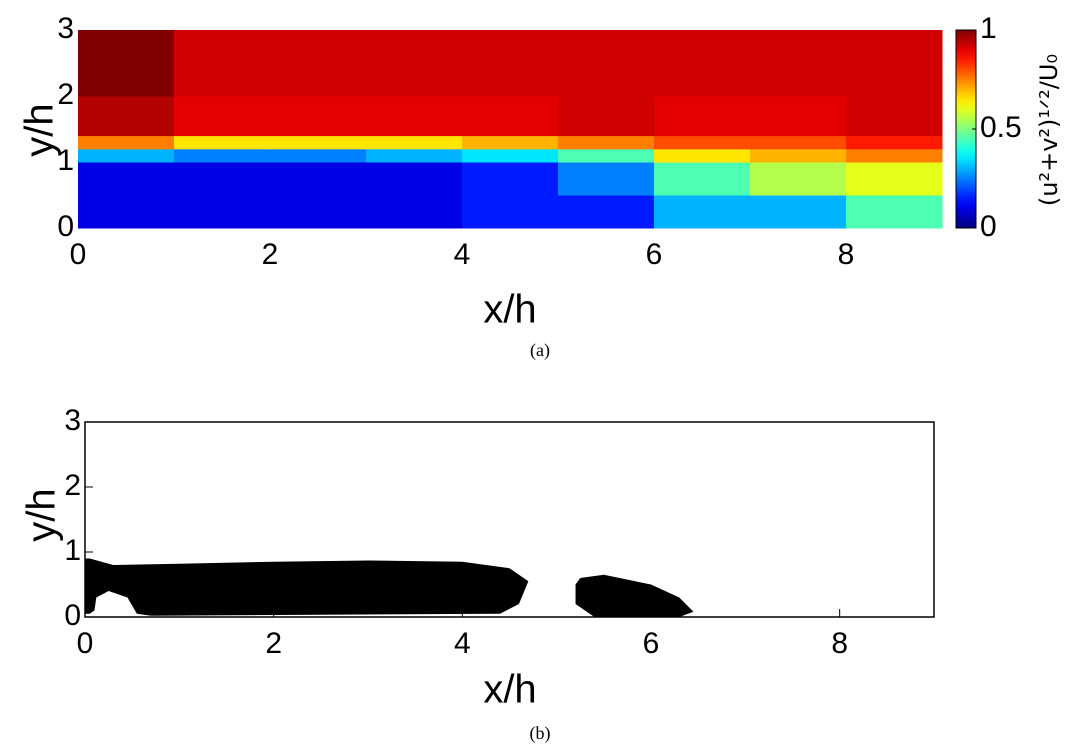  What do you see at coordinates (540, 350) in the screenshot?
I see `caption: (a)` at bounding box center [540, 350].